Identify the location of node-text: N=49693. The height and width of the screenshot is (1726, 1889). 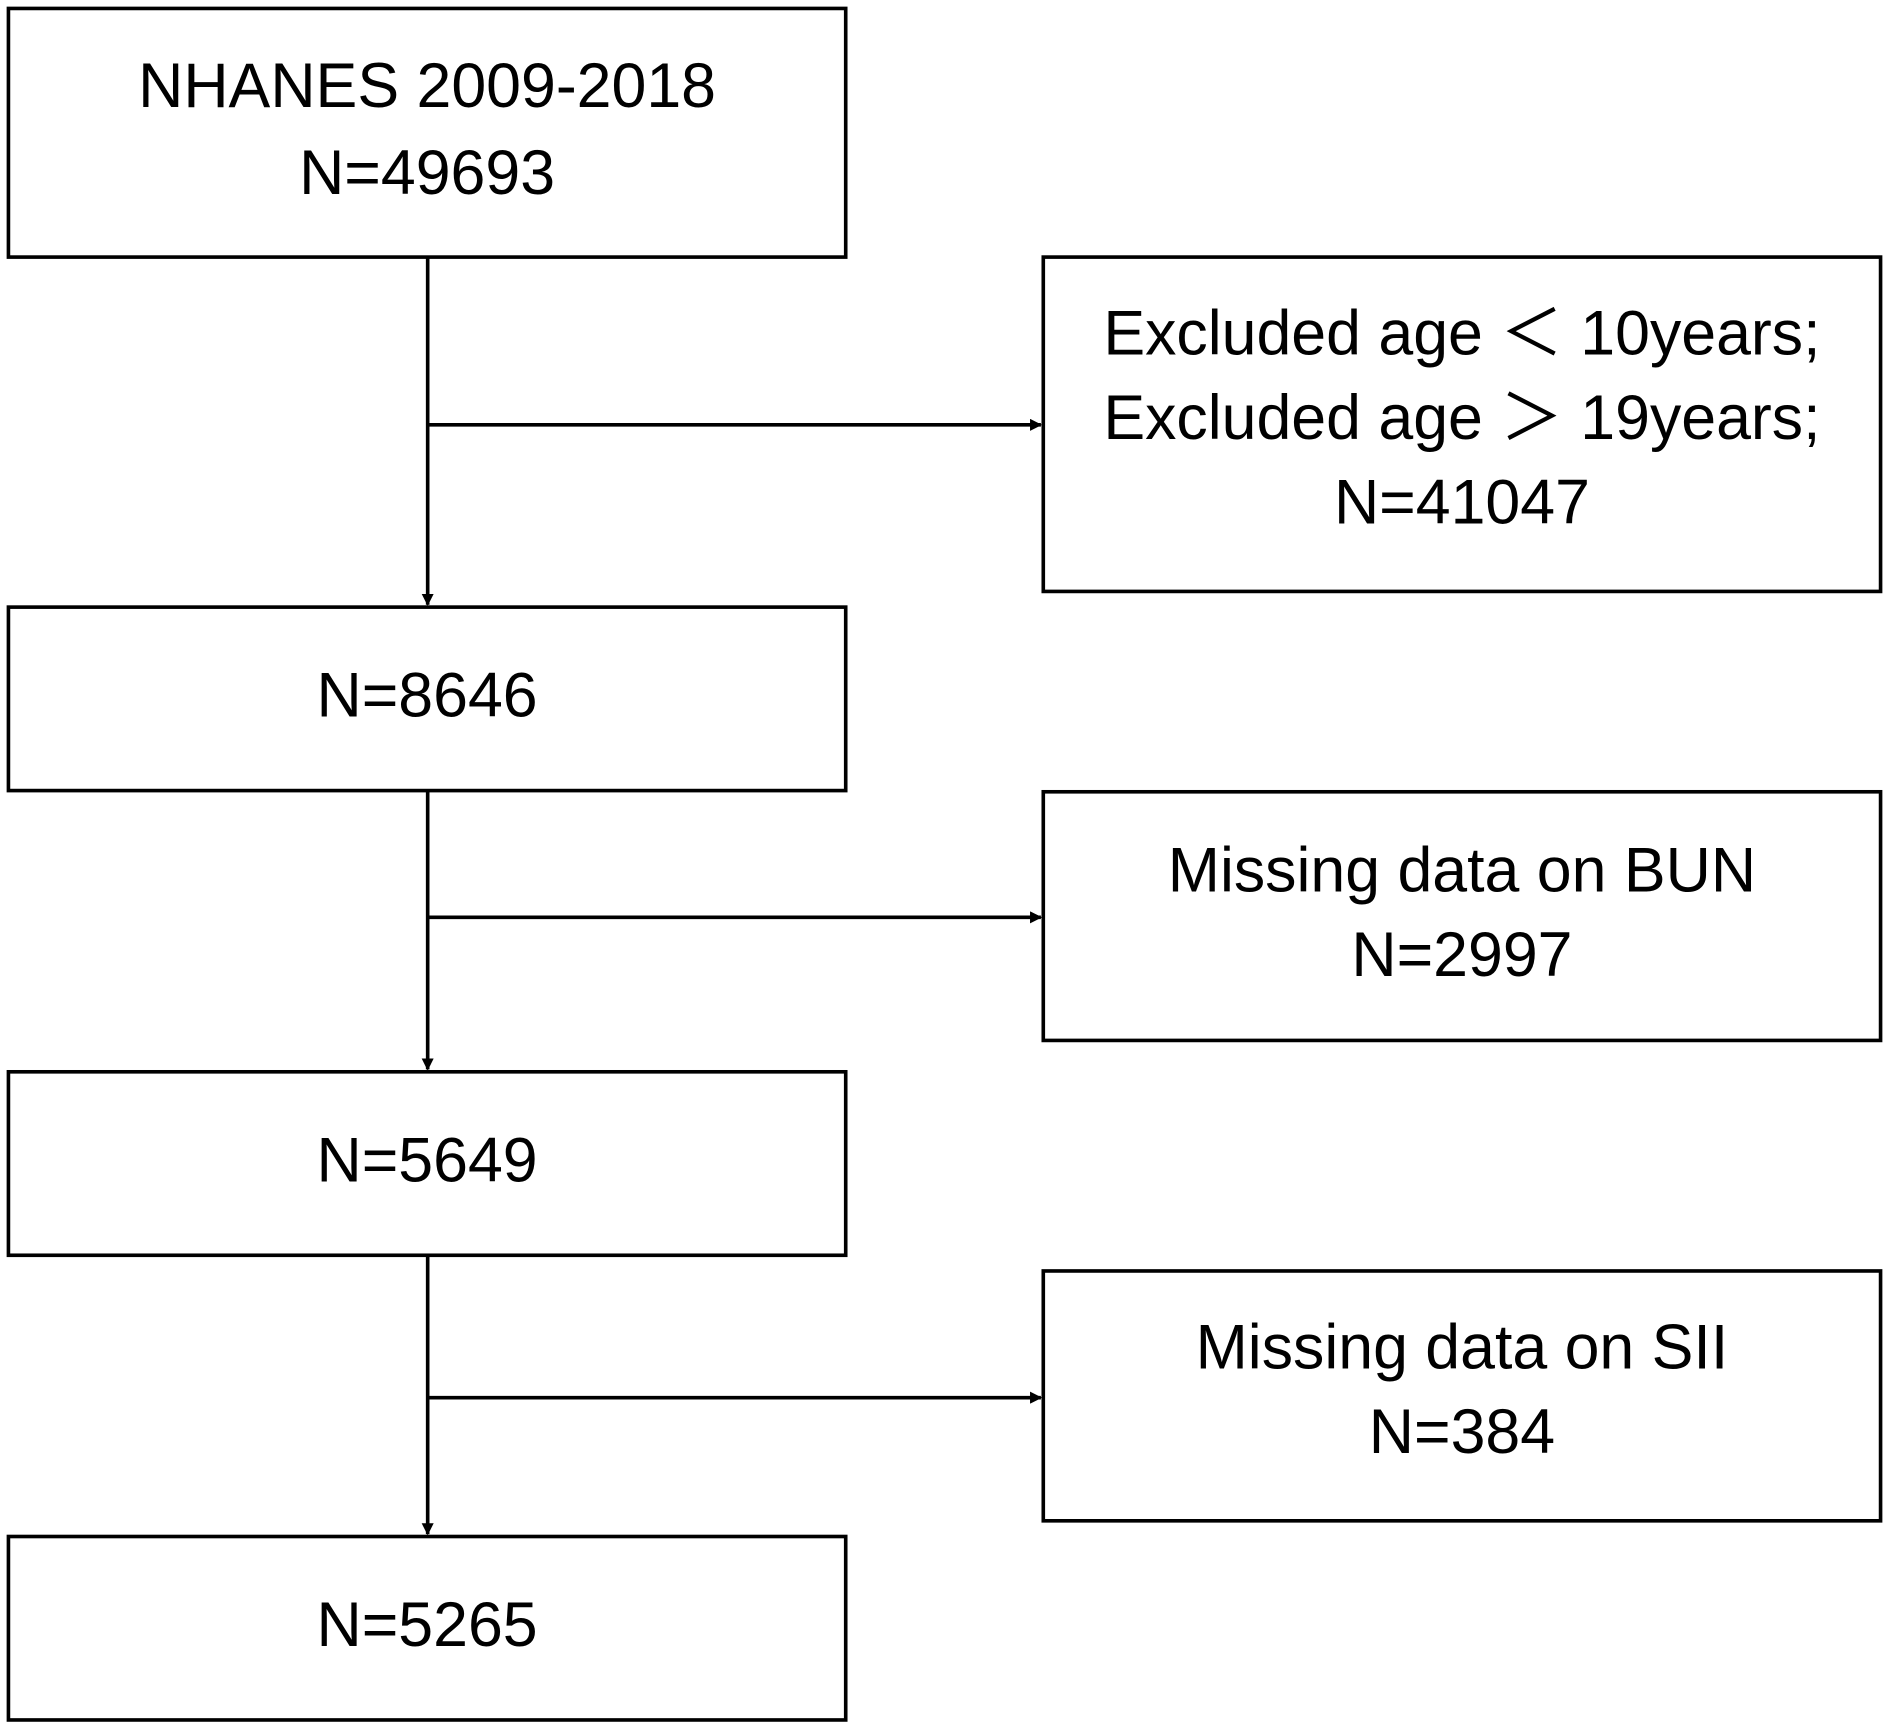
(427, 173).